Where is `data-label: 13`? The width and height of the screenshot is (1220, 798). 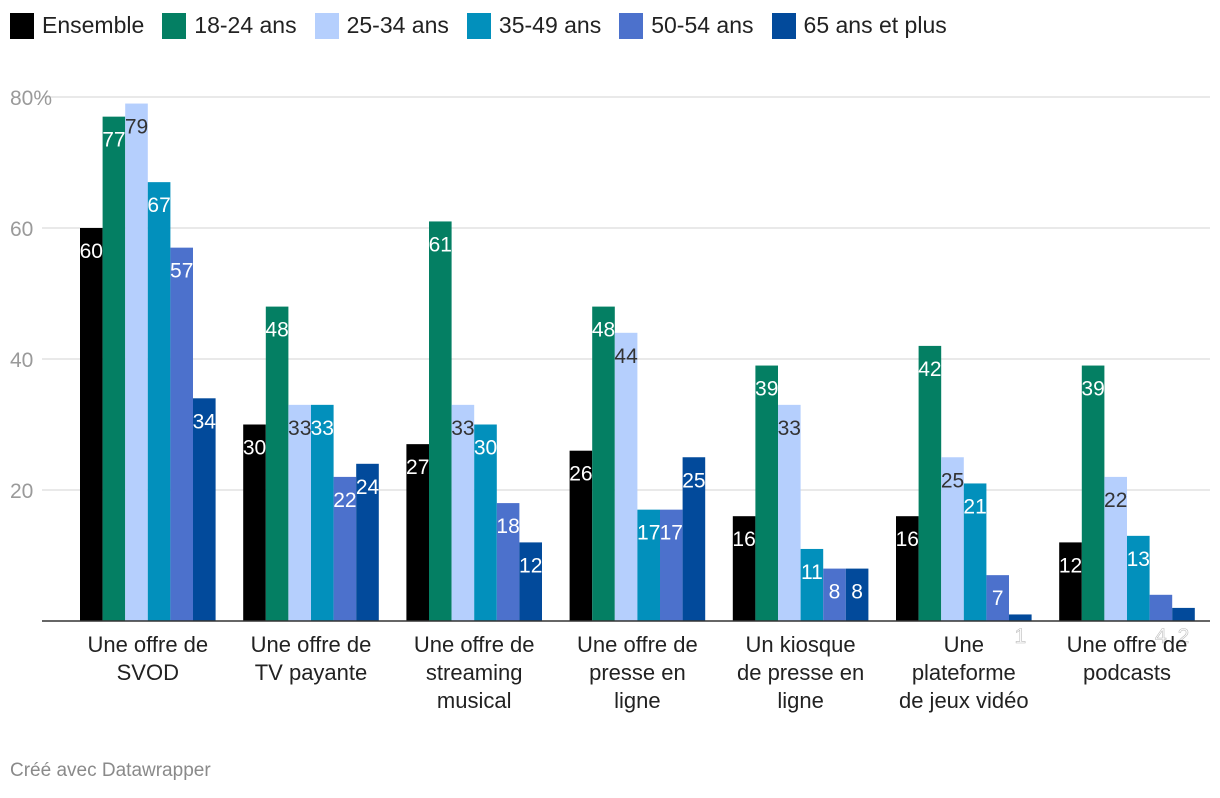
data-label: 13 is located at coordinates (1138, 559).